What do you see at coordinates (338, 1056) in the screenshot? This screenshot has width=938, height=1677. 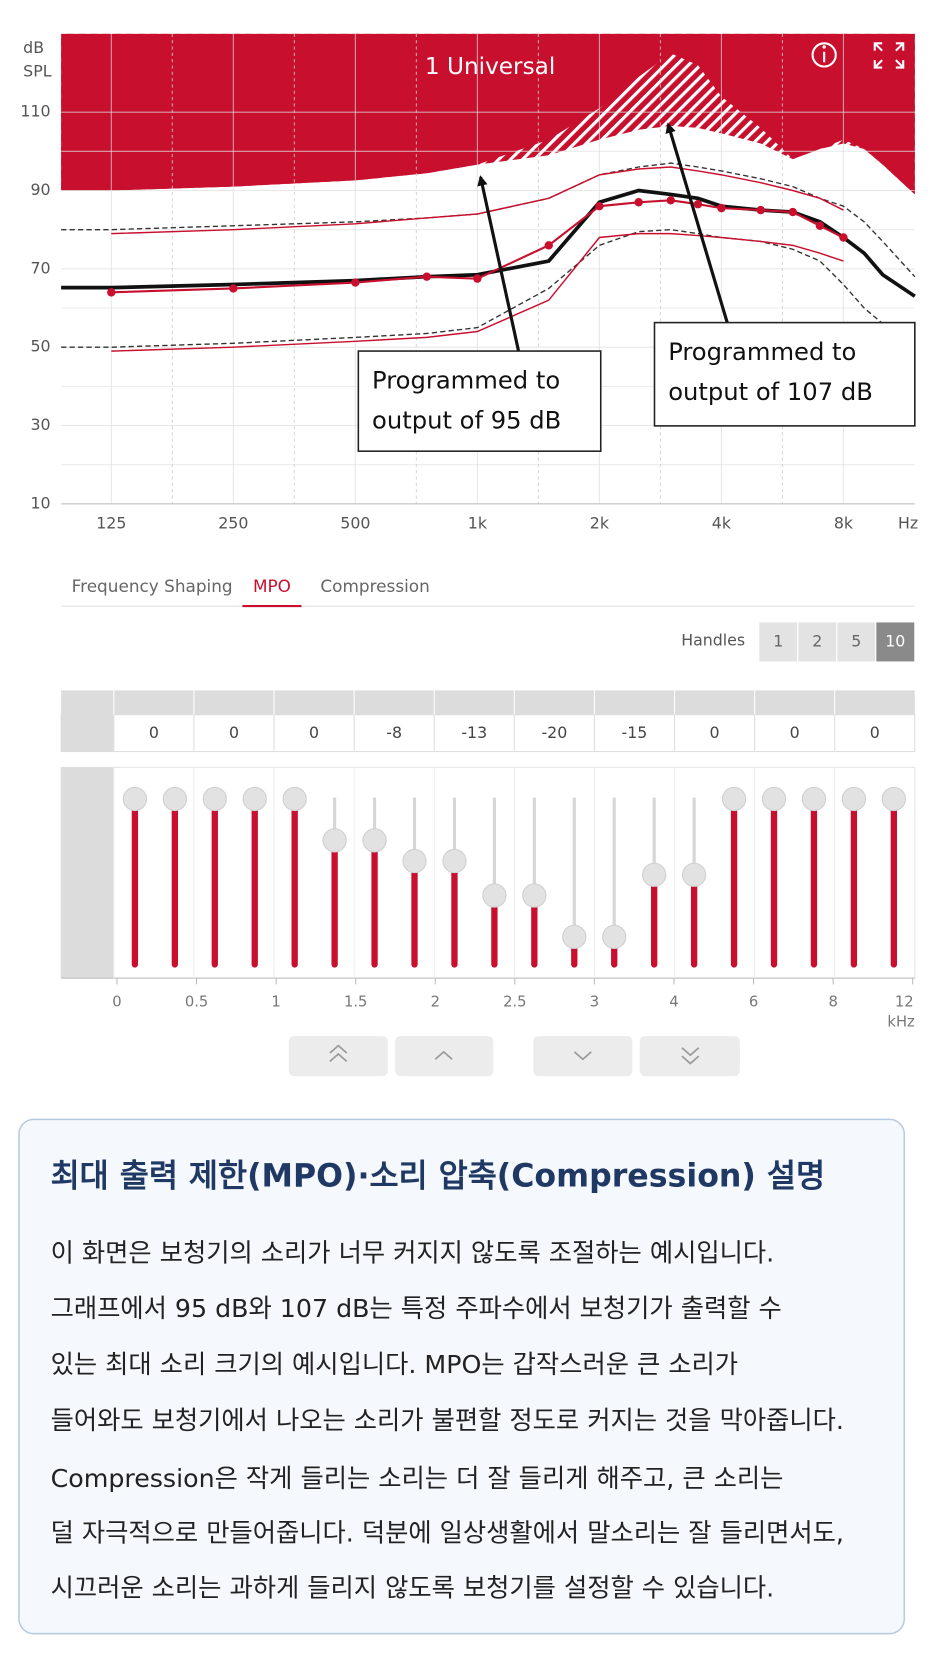 I see `up-fast-button` at bounding box center [338, 1056].